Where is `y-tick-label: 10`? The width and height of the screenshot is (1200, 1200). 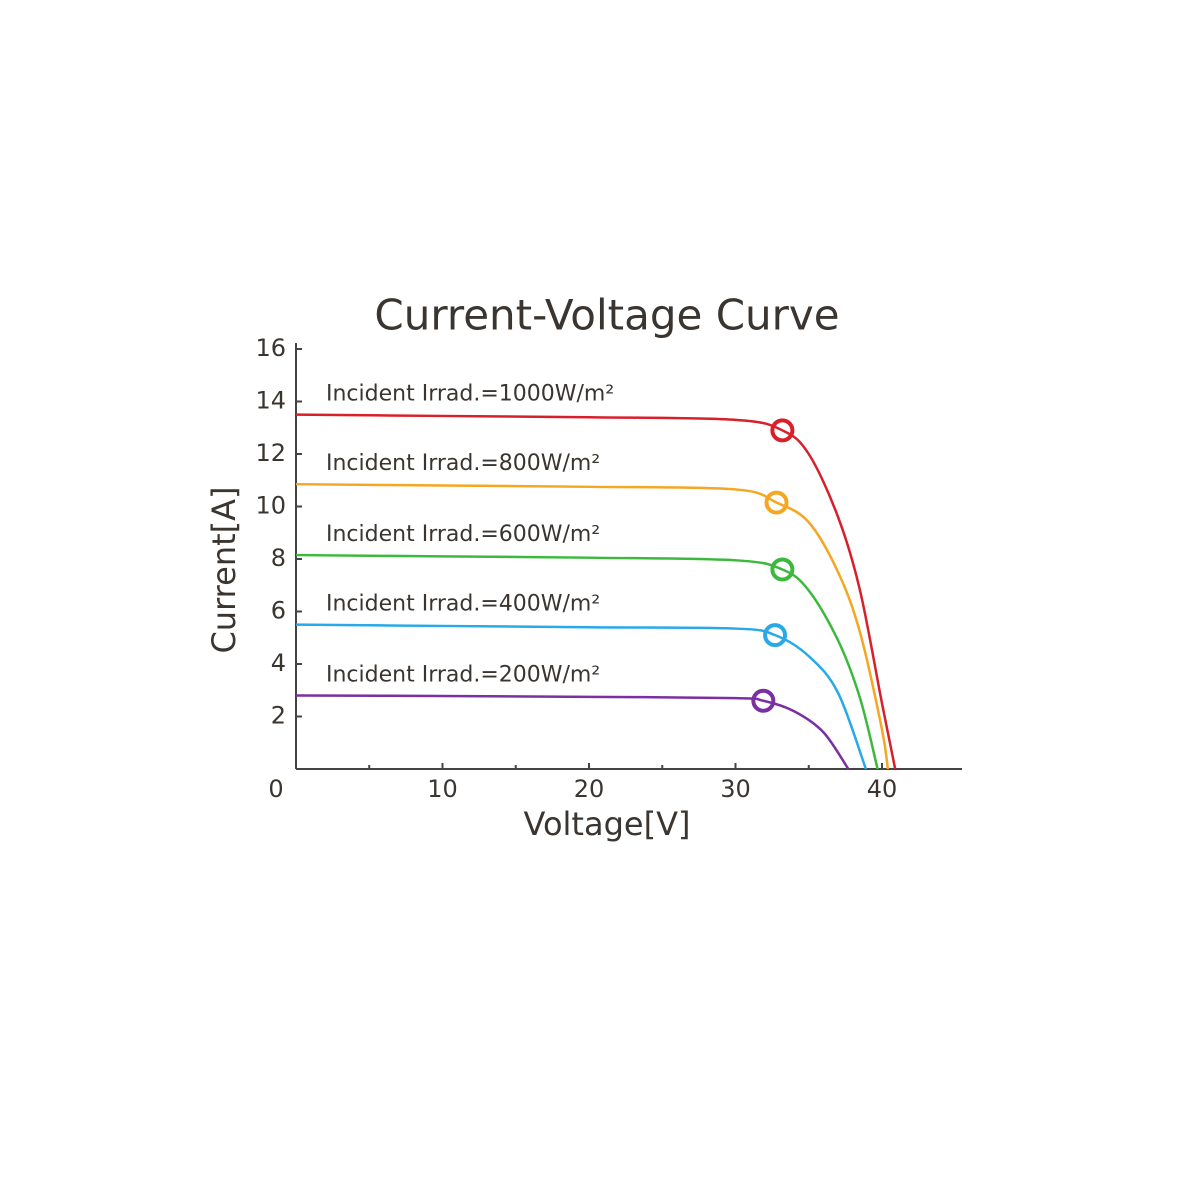
y-tick-label: 10 is located at coordinates (270, 506).